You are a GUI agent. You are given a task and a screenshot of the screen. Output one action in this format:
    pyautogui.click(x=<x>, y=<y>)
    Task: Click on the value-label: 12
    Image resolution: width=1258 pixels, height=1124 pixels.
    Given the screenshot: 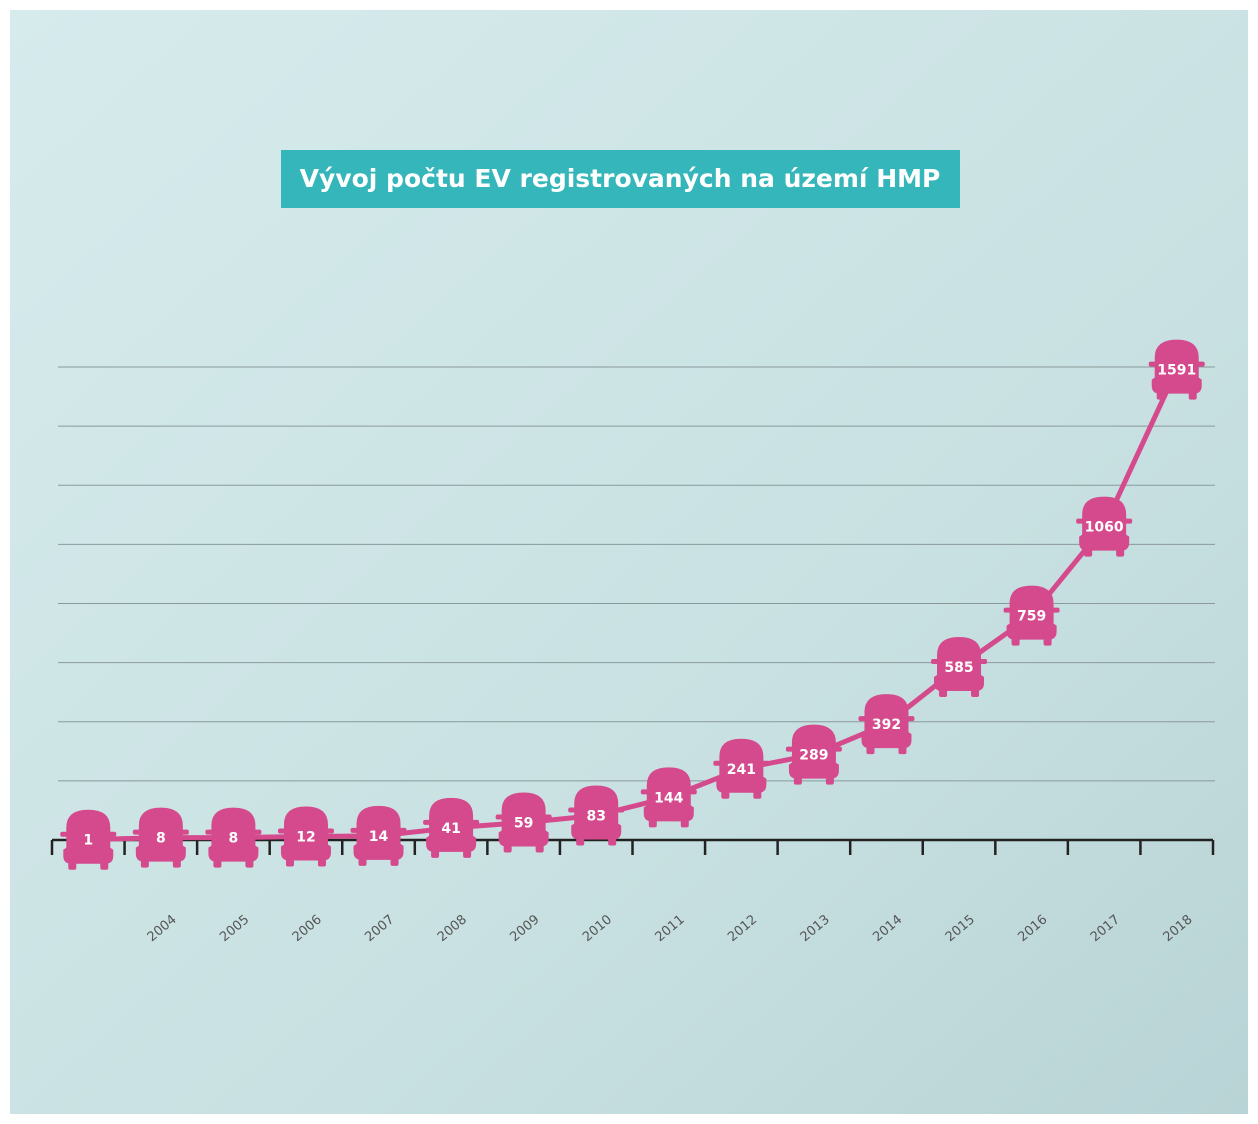 What is the action you would take?
    pyautogui.click(x=305, y=837)
    